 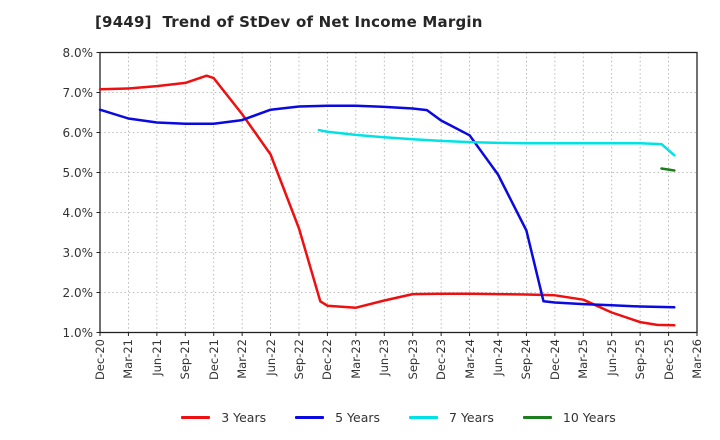 What do you see at coordinates (78, 52) in the screenshot?
I see `y-tick-label: 8.0%` at bounding box center [78, 52].